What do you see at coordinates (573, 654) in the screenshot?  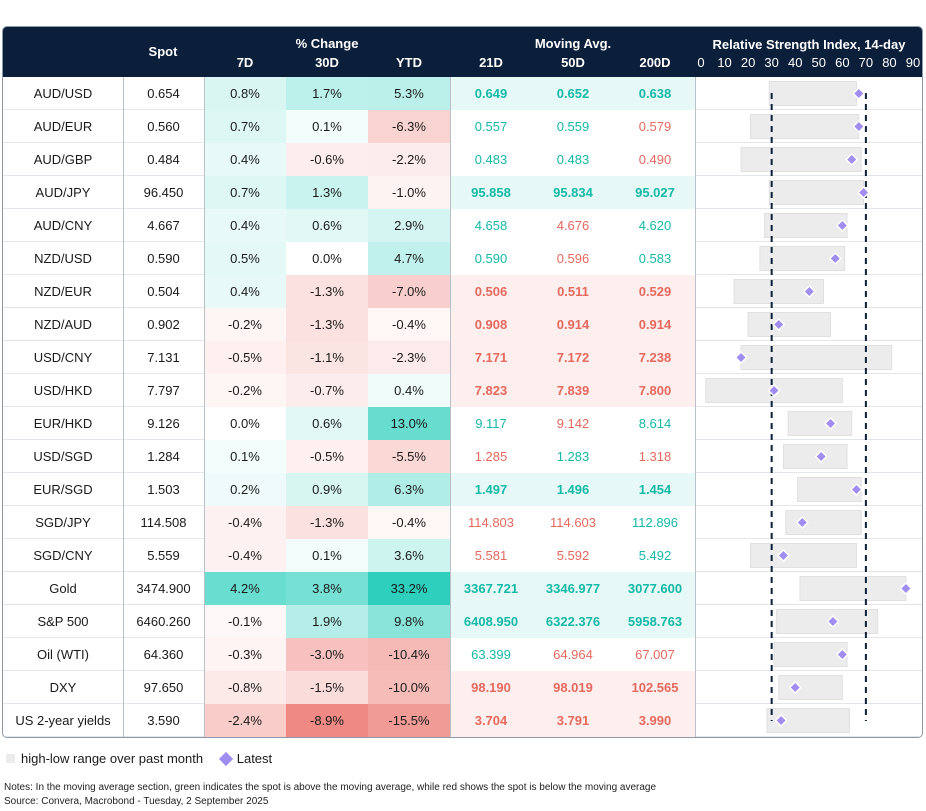 I see `row-ma-50d: 64.964` at bounding box center [573, 654].